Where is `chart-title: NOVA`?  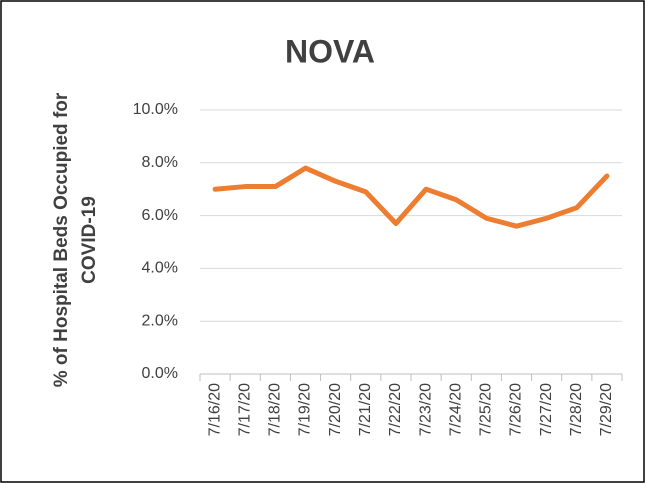
chart-title: NOVA is located at coordinates (330, 51).